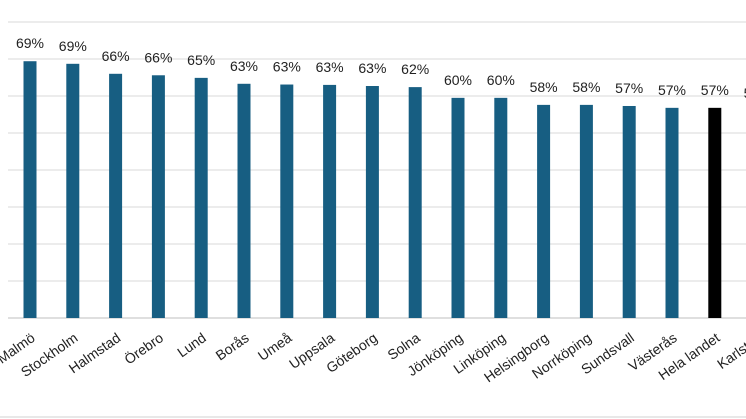 The height and width of the screenshot is (419, 746). What do you see at coordinates (745, 93) in the screenshot?
I see `value-label: 56%` at bounding box center [745, 93].